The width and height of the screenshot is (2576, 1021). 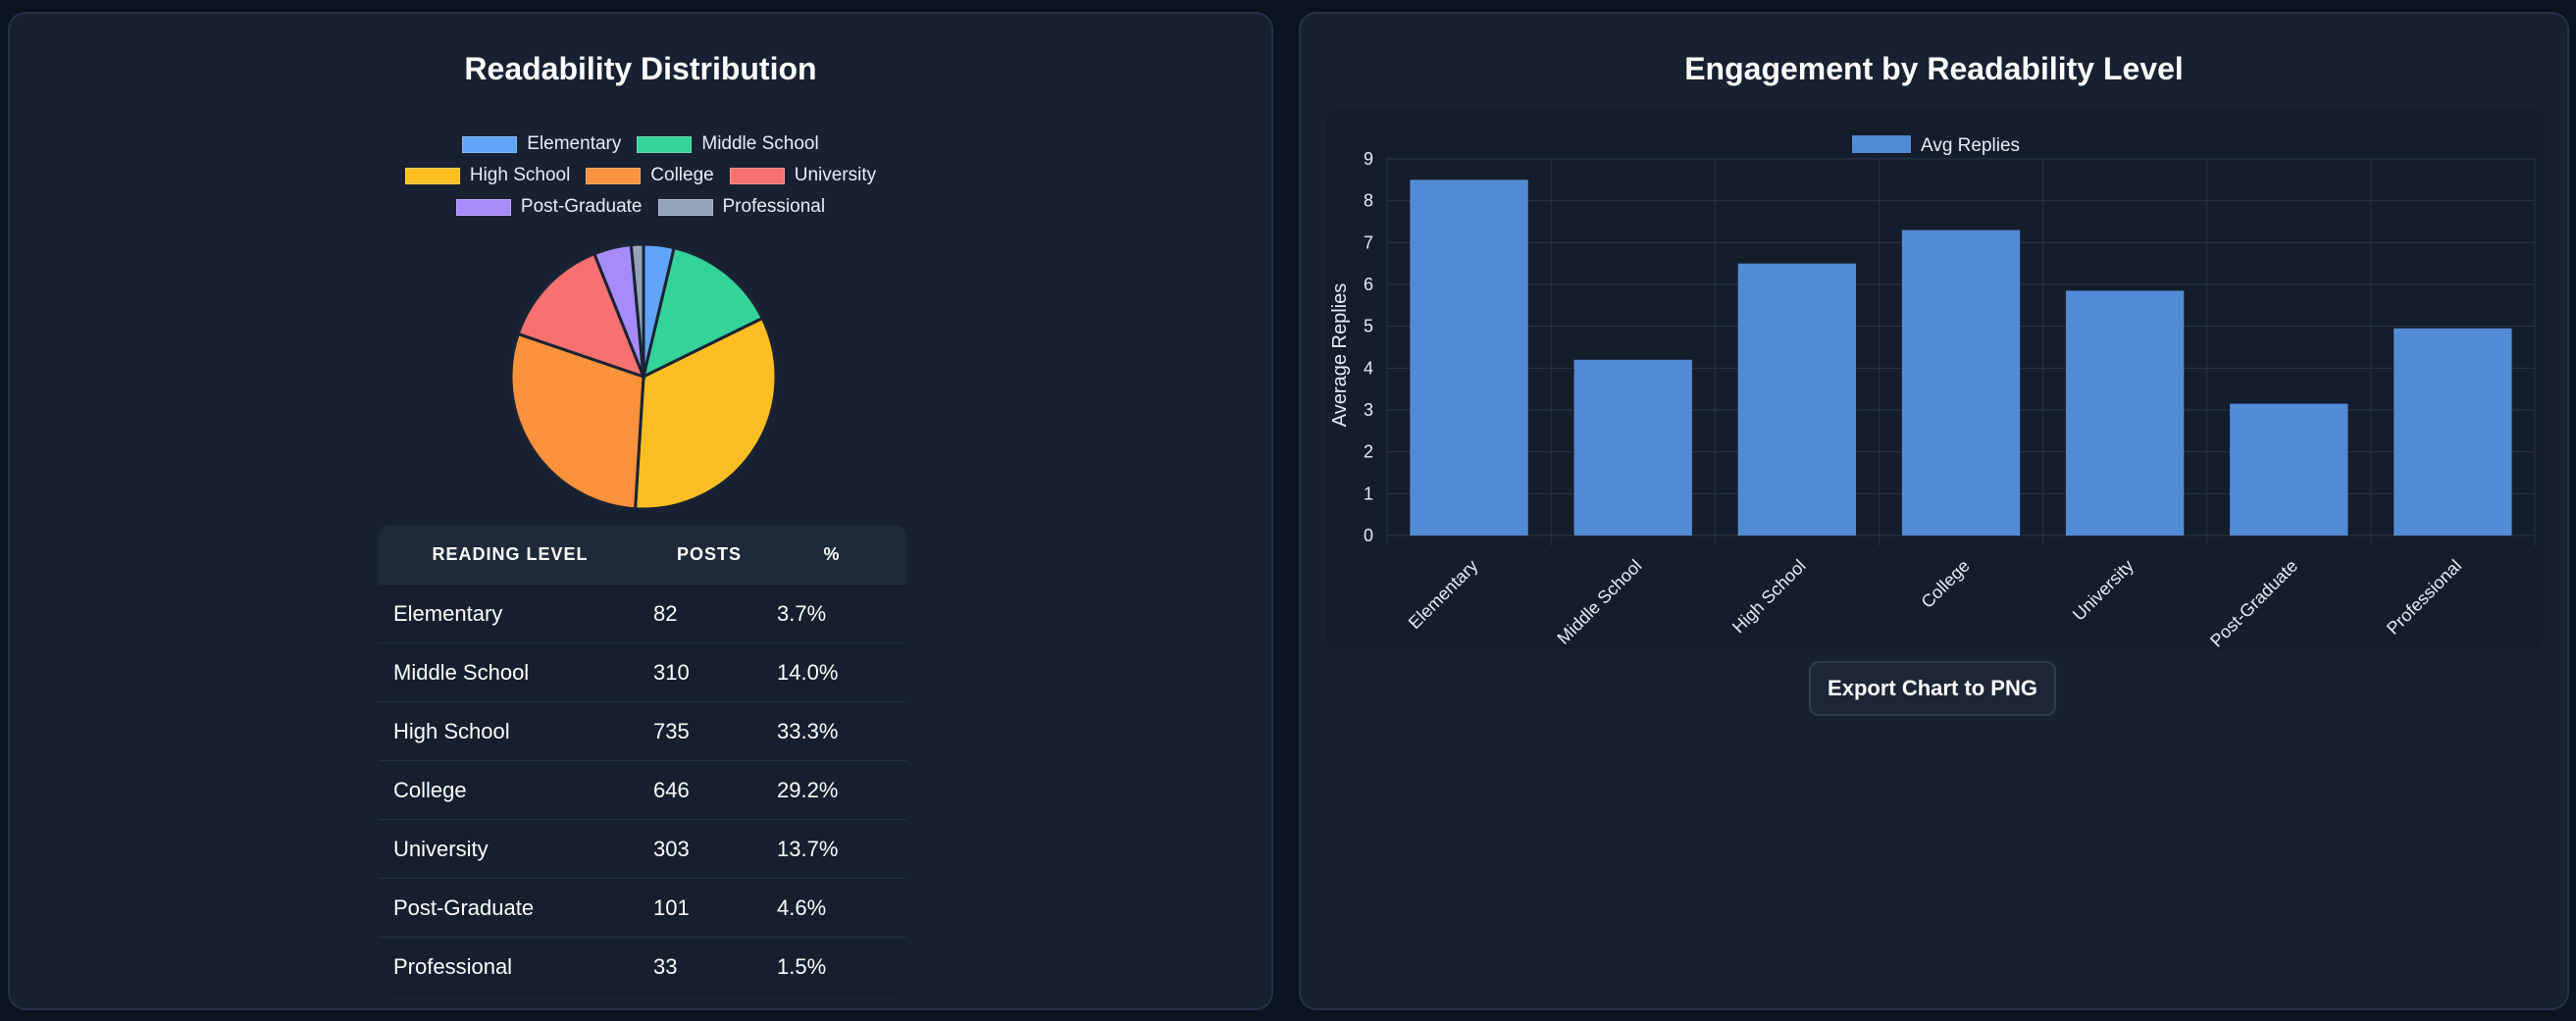 What do you see at coordinates (451, 730) in the screenshot?
I see `cell-level: High School` at bounding box center [451, 730].